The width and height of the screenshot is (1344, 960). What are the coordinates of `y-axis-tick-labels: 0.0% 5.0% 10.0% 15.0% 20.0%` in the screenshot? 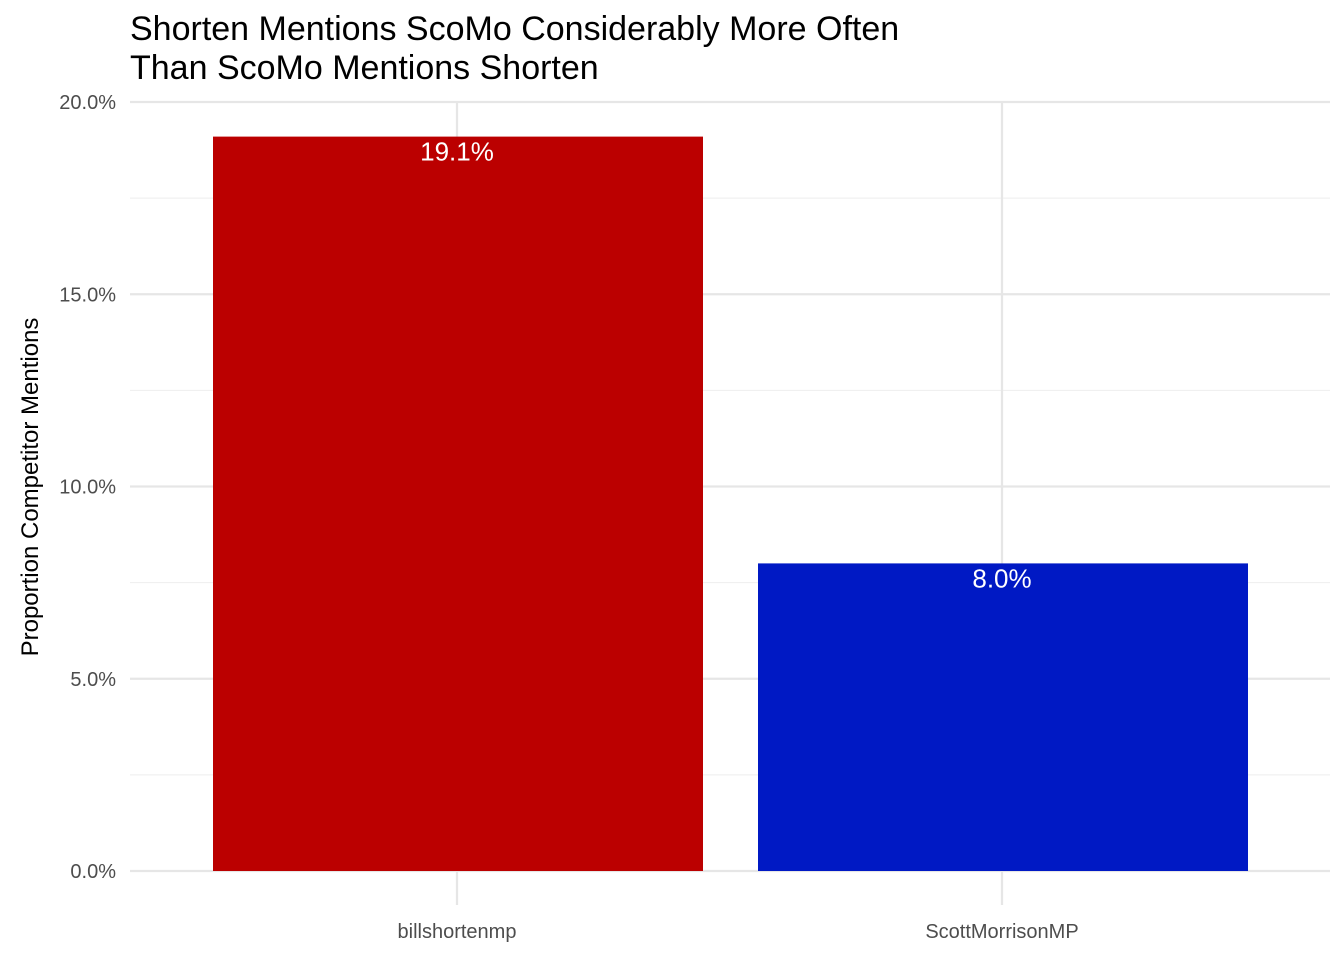 It's located at (87, 487).